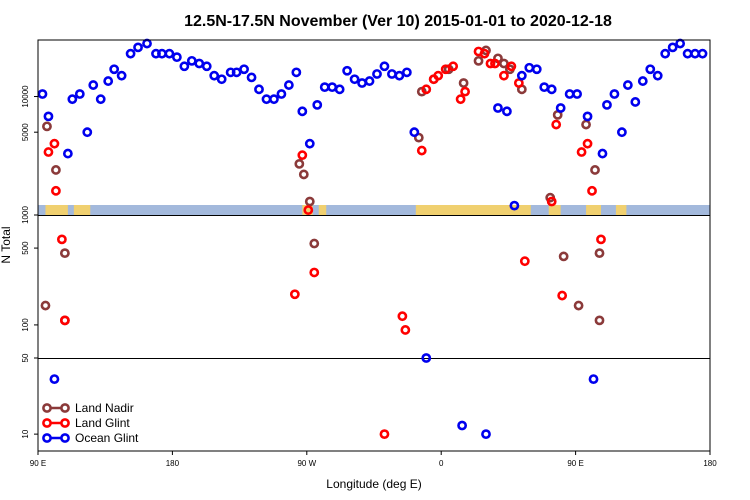  What do you see at coordinates (90, 438) in the screenshot?
I see `legend-item: Ocean Glint` at bounding box center [90, 438].